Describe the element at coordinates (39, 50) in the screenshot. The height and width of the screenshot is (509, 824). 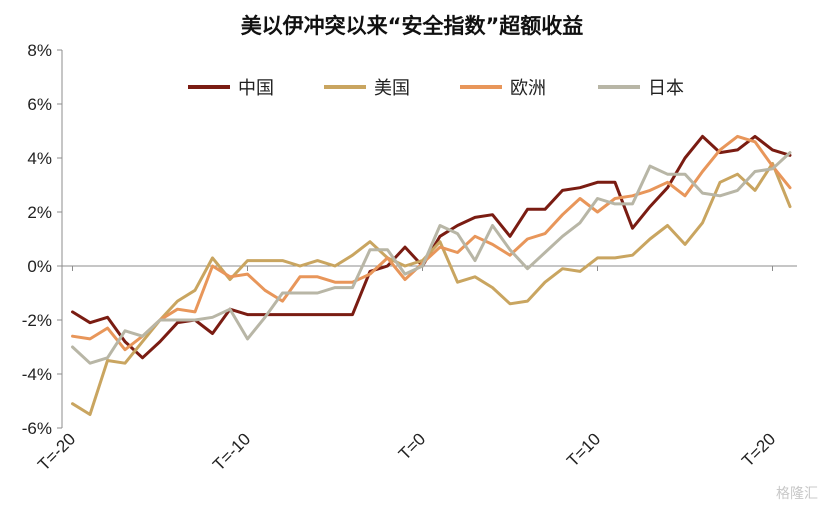
I see `y-tick-label: 8%` at that location.